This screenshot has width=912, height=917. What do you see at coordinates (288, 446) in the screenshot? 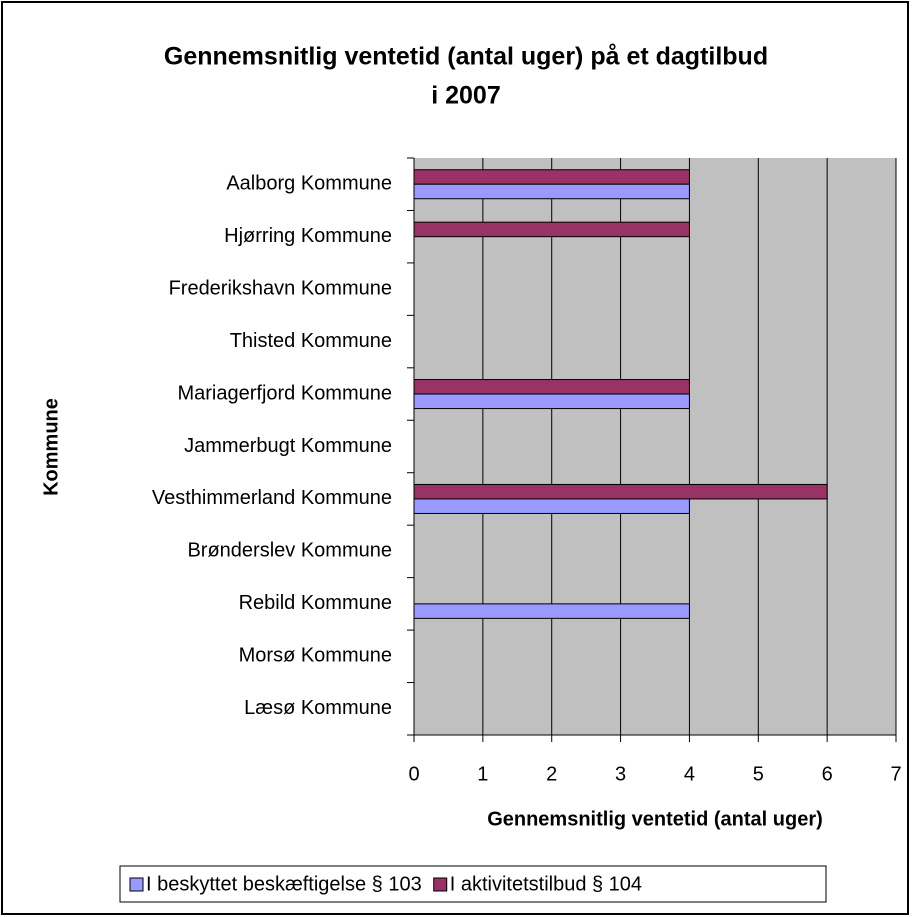
I see `y-tick-label: Jammerbugt Kommune` at bounding box center [288, 446].